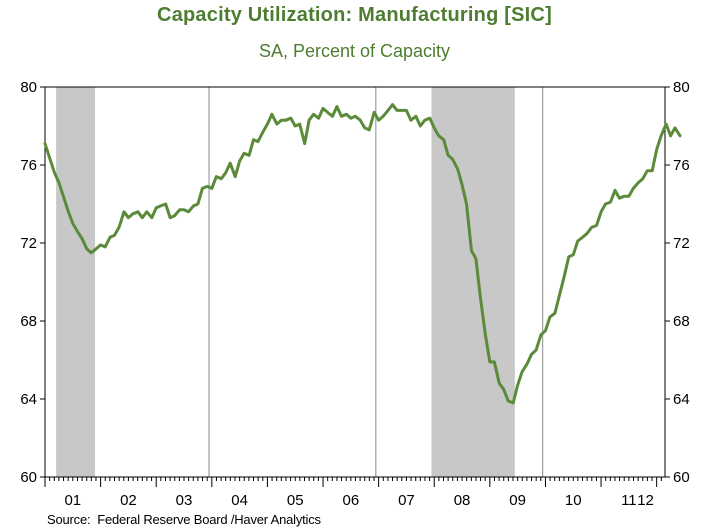 Image resolution: width=709 pixels, height=532 pixels. I want to click on x-tick-label-09: 09, so click(517, 500).